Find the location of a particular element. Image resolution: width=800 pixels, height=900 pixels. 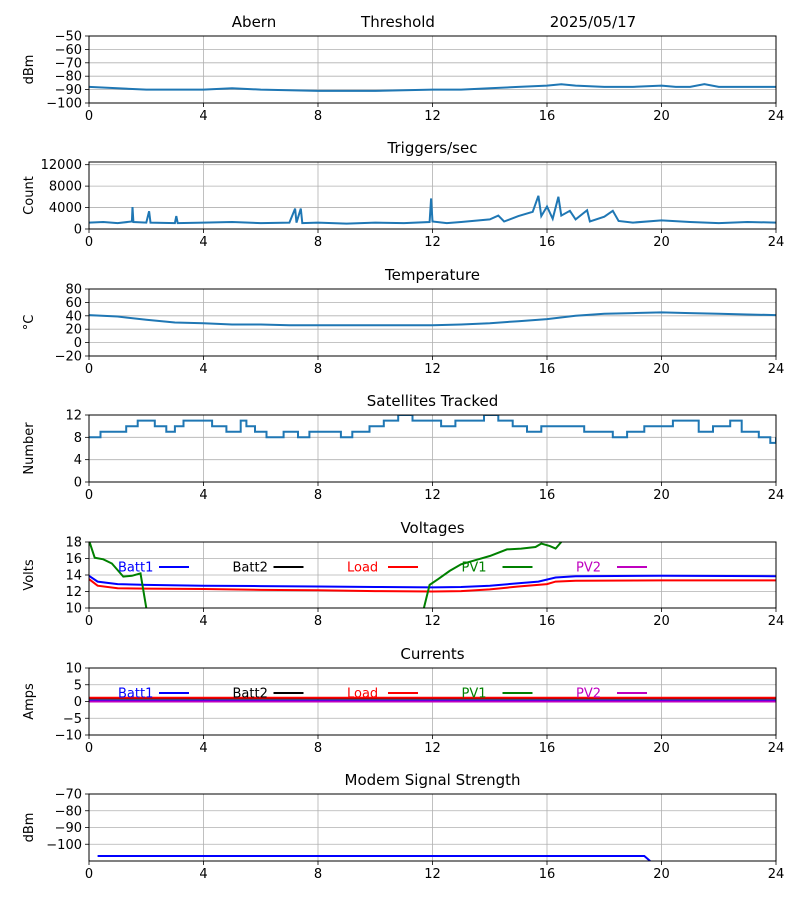

y-axis-label: Volts is located at coordinates (29, 575).